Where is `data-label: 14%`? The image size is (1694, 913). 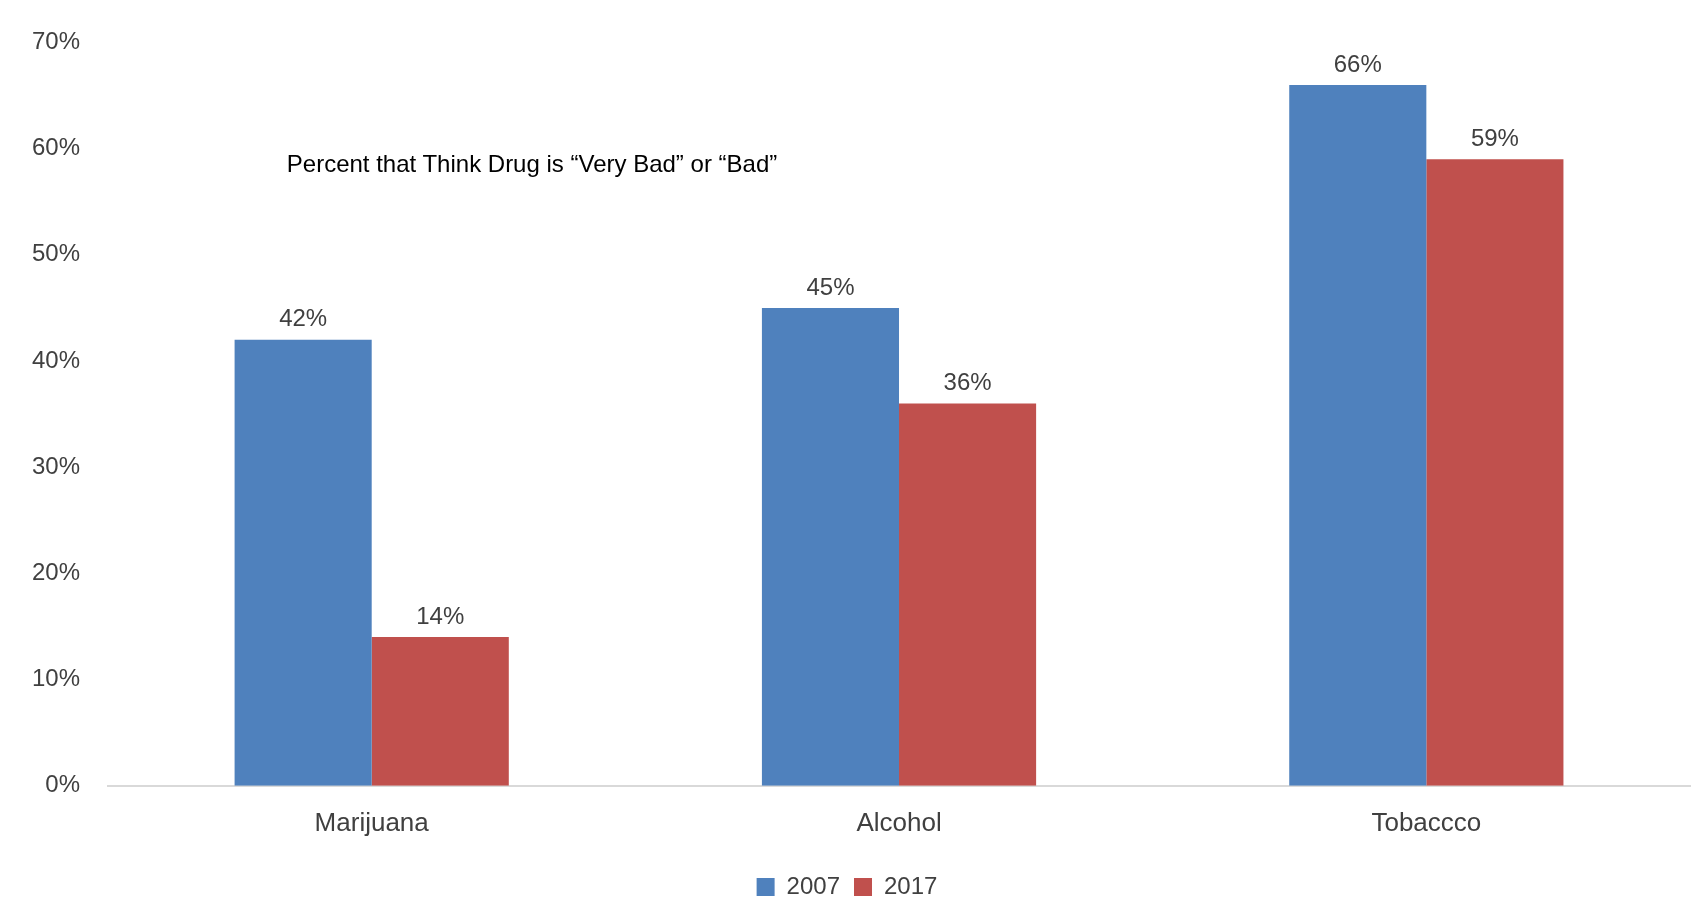 data-label: 14% is located at coordinates (440, 615).